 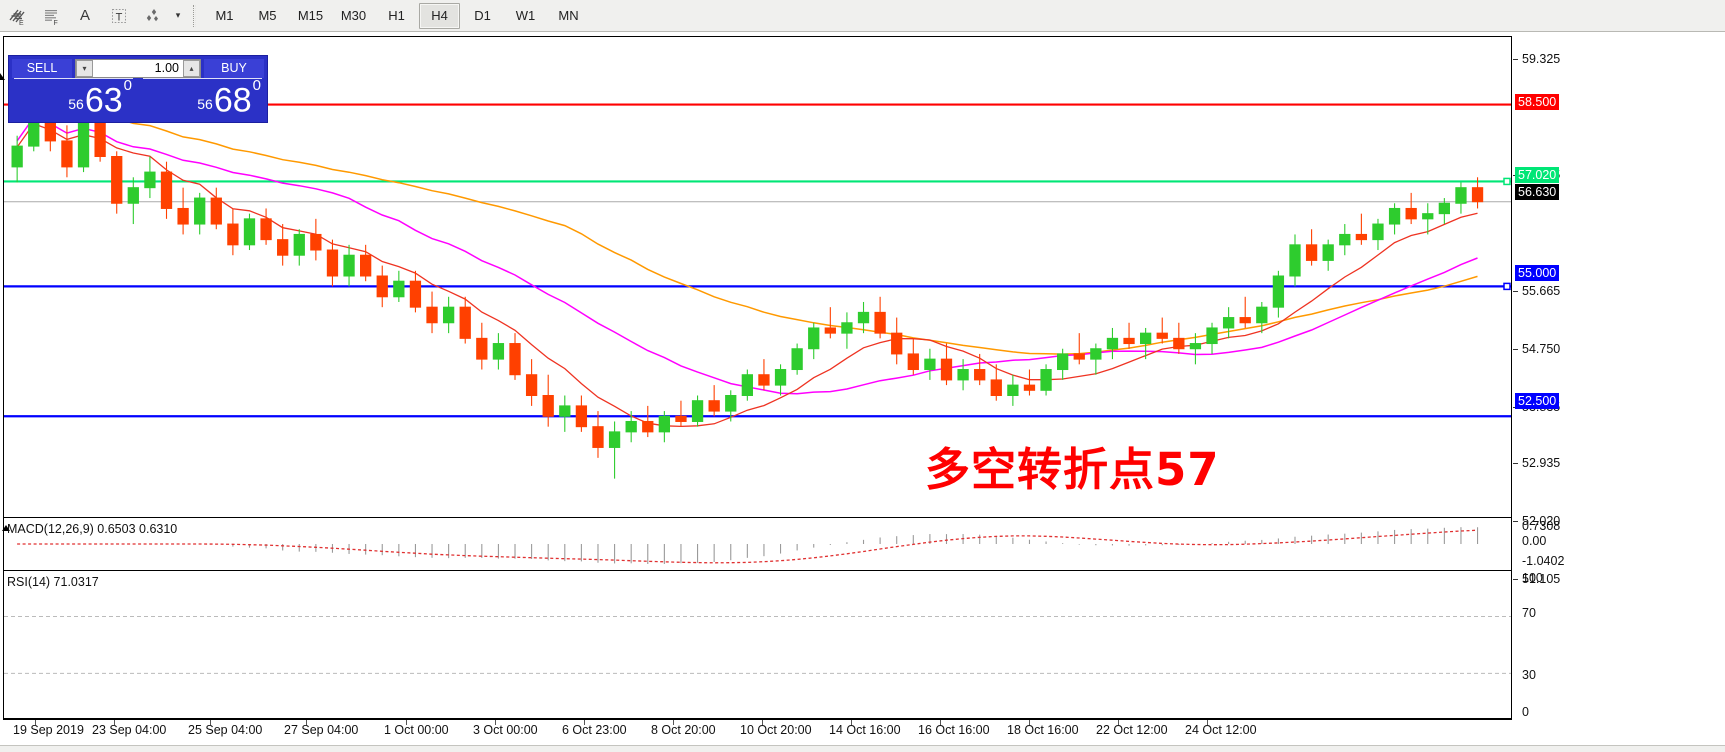 I want to click on timeframe-m1: M1, so click(x=224, y=15).